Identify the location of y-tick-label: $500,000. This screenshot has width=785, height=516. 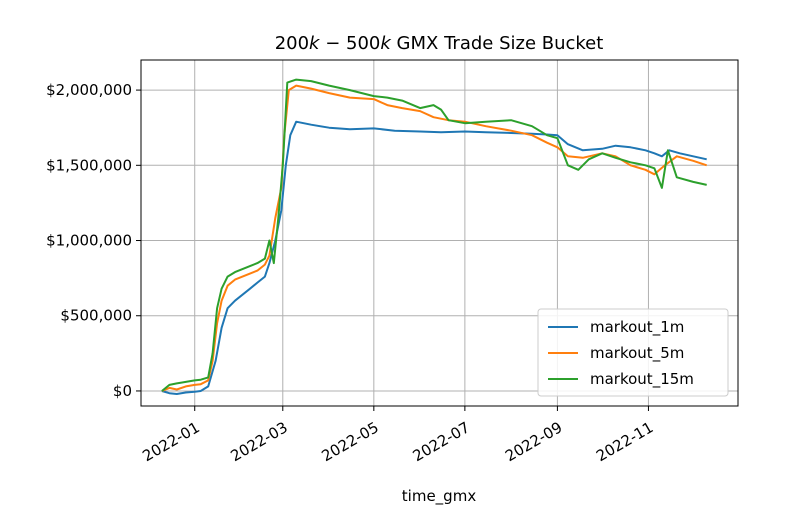
(96, 316).